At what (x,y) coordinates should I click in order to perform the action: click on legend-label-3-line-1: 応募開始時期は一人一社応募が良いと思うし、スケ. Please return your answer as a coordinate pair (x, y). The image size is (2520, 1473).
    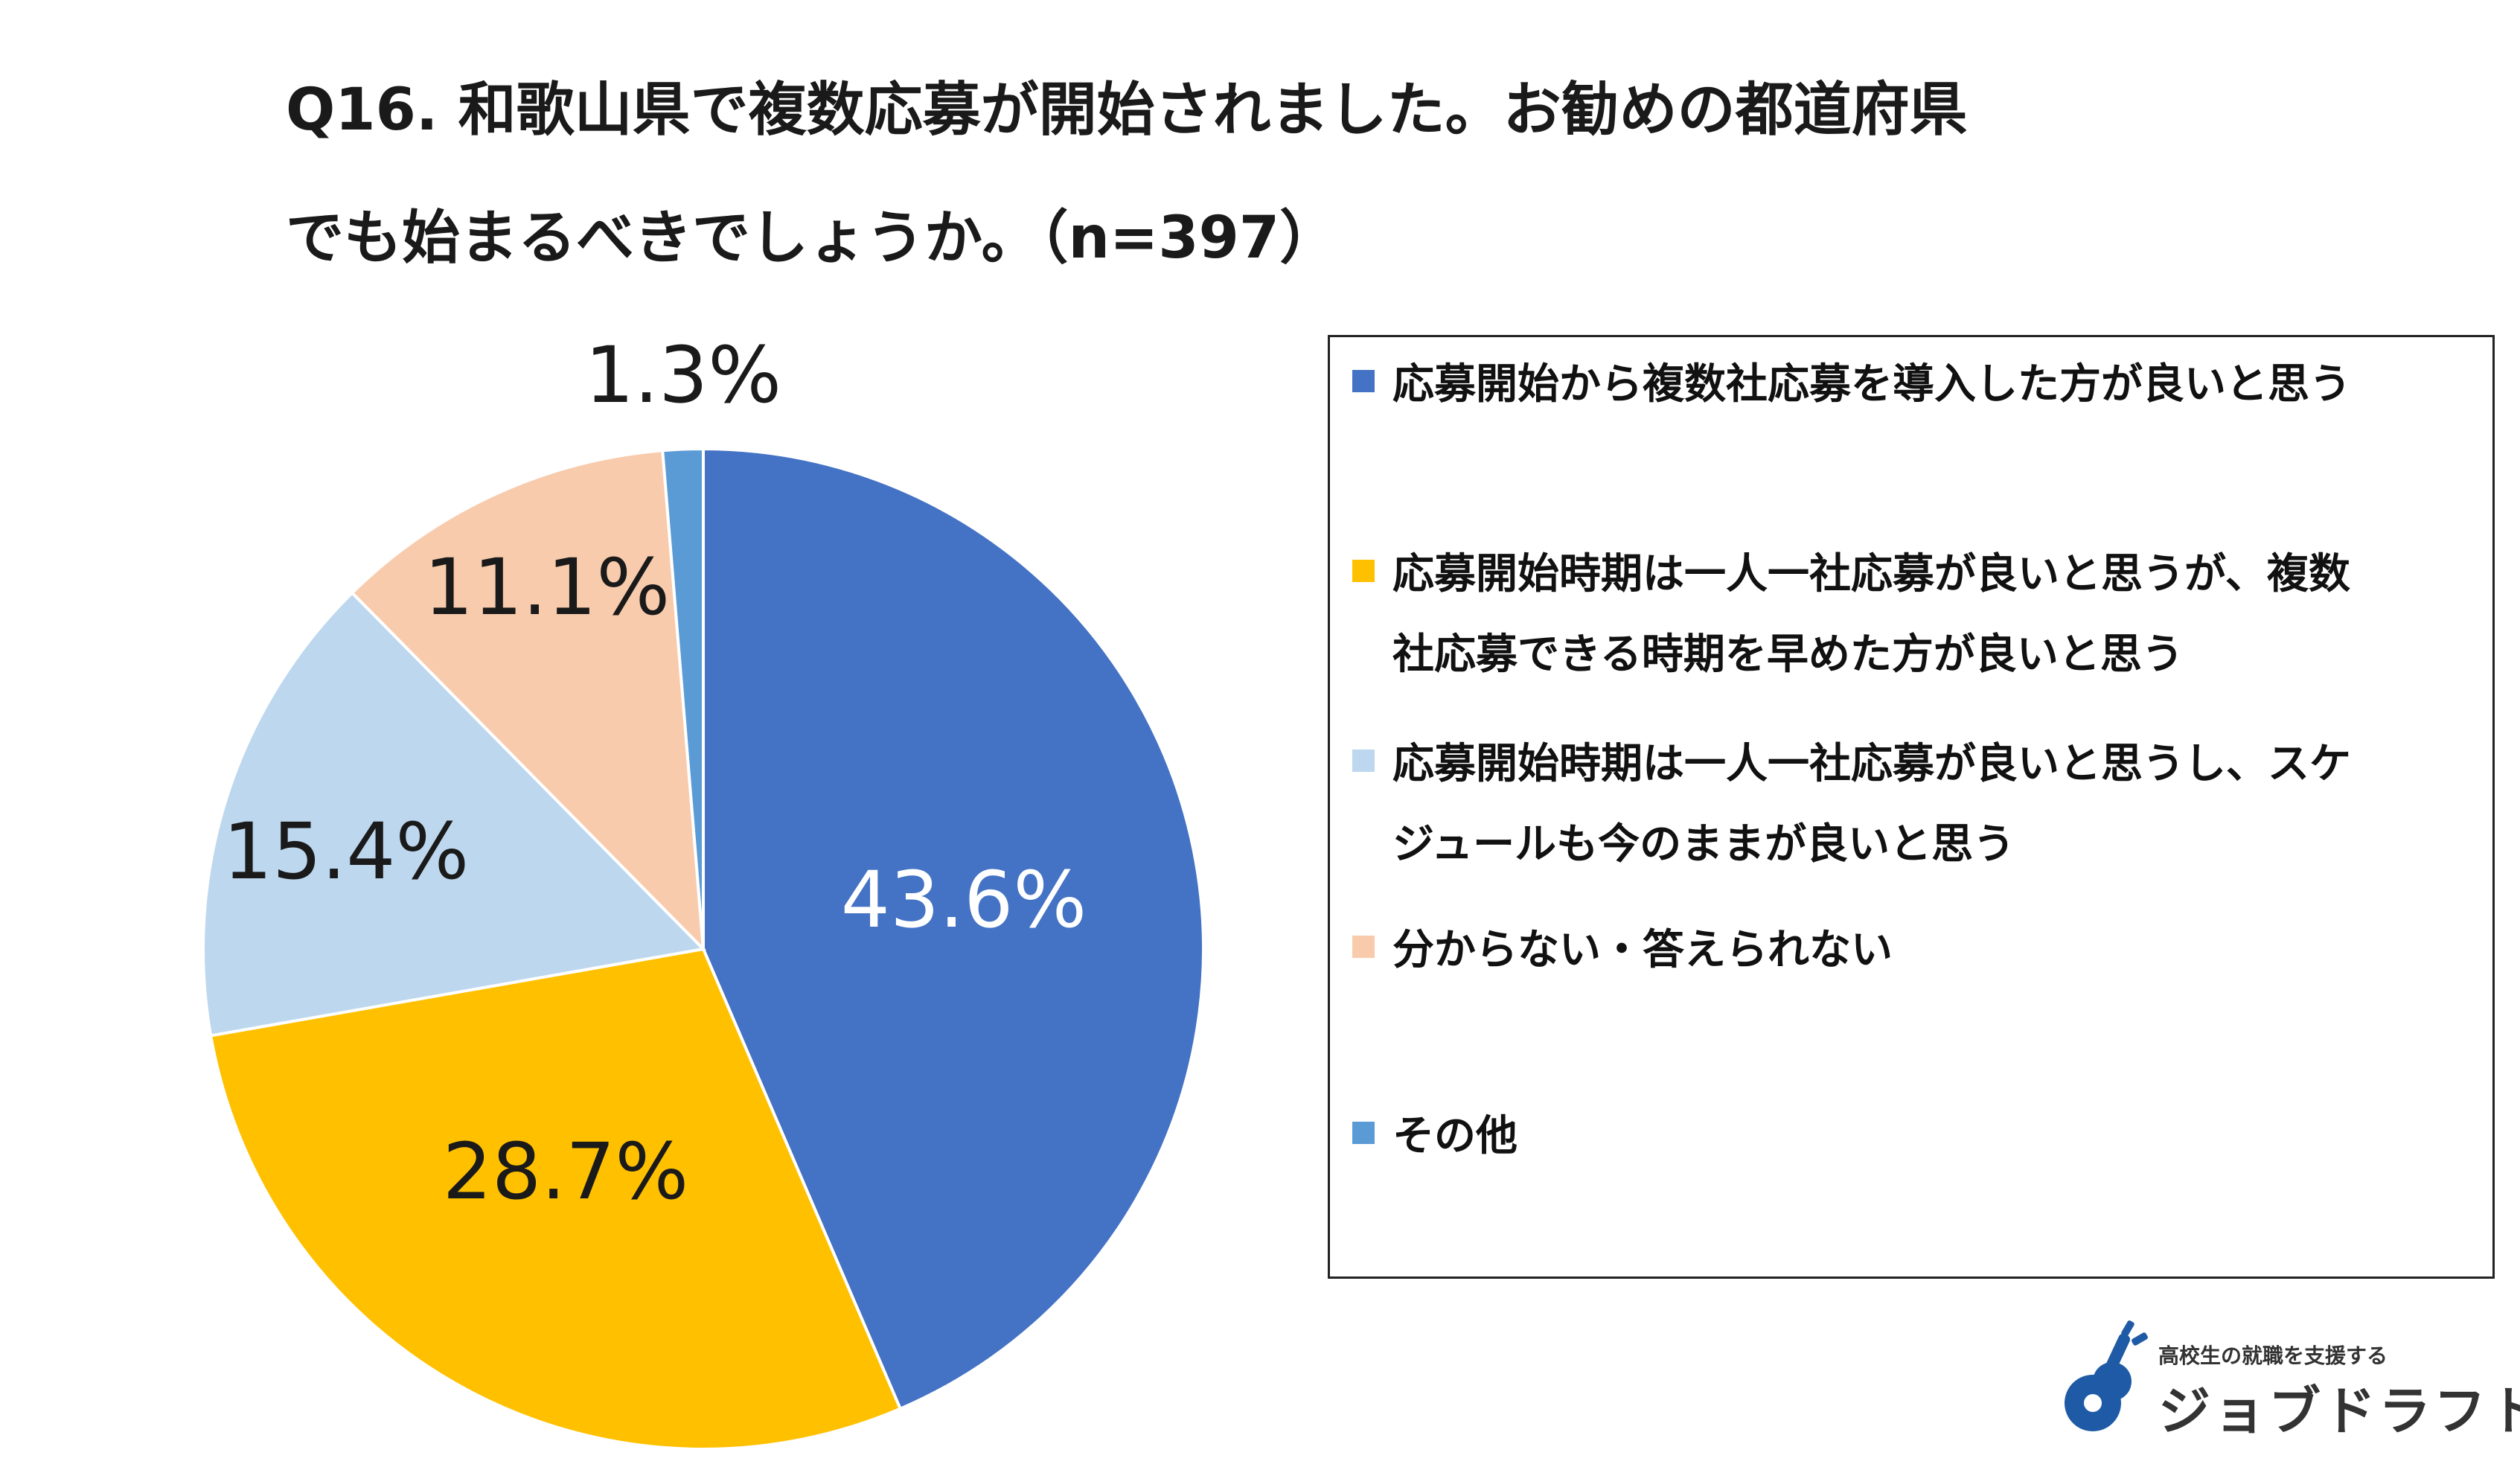
    Looking at the image, I should click on (1871, 764).